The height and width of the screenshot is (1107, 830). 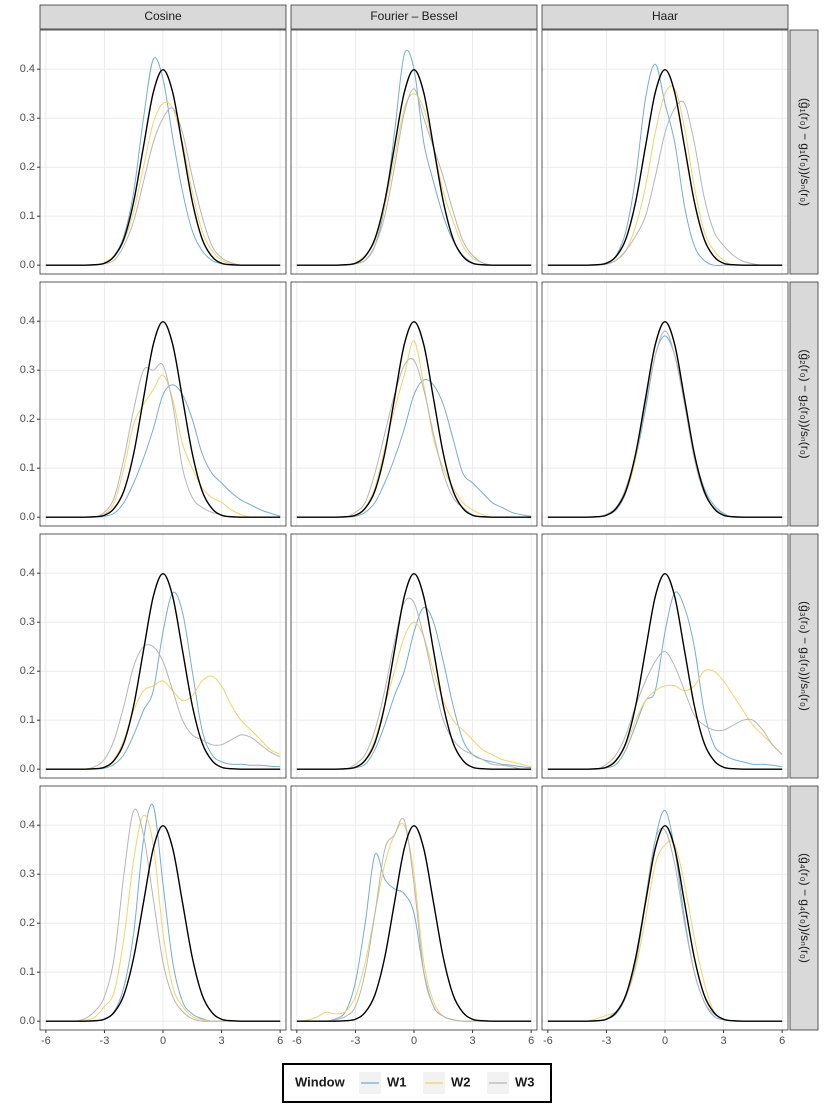 I want to click on row-label: (ĝ₃(r₀) − g₃(r₀))/sₙ(r₀), so click(x=805, y=656).